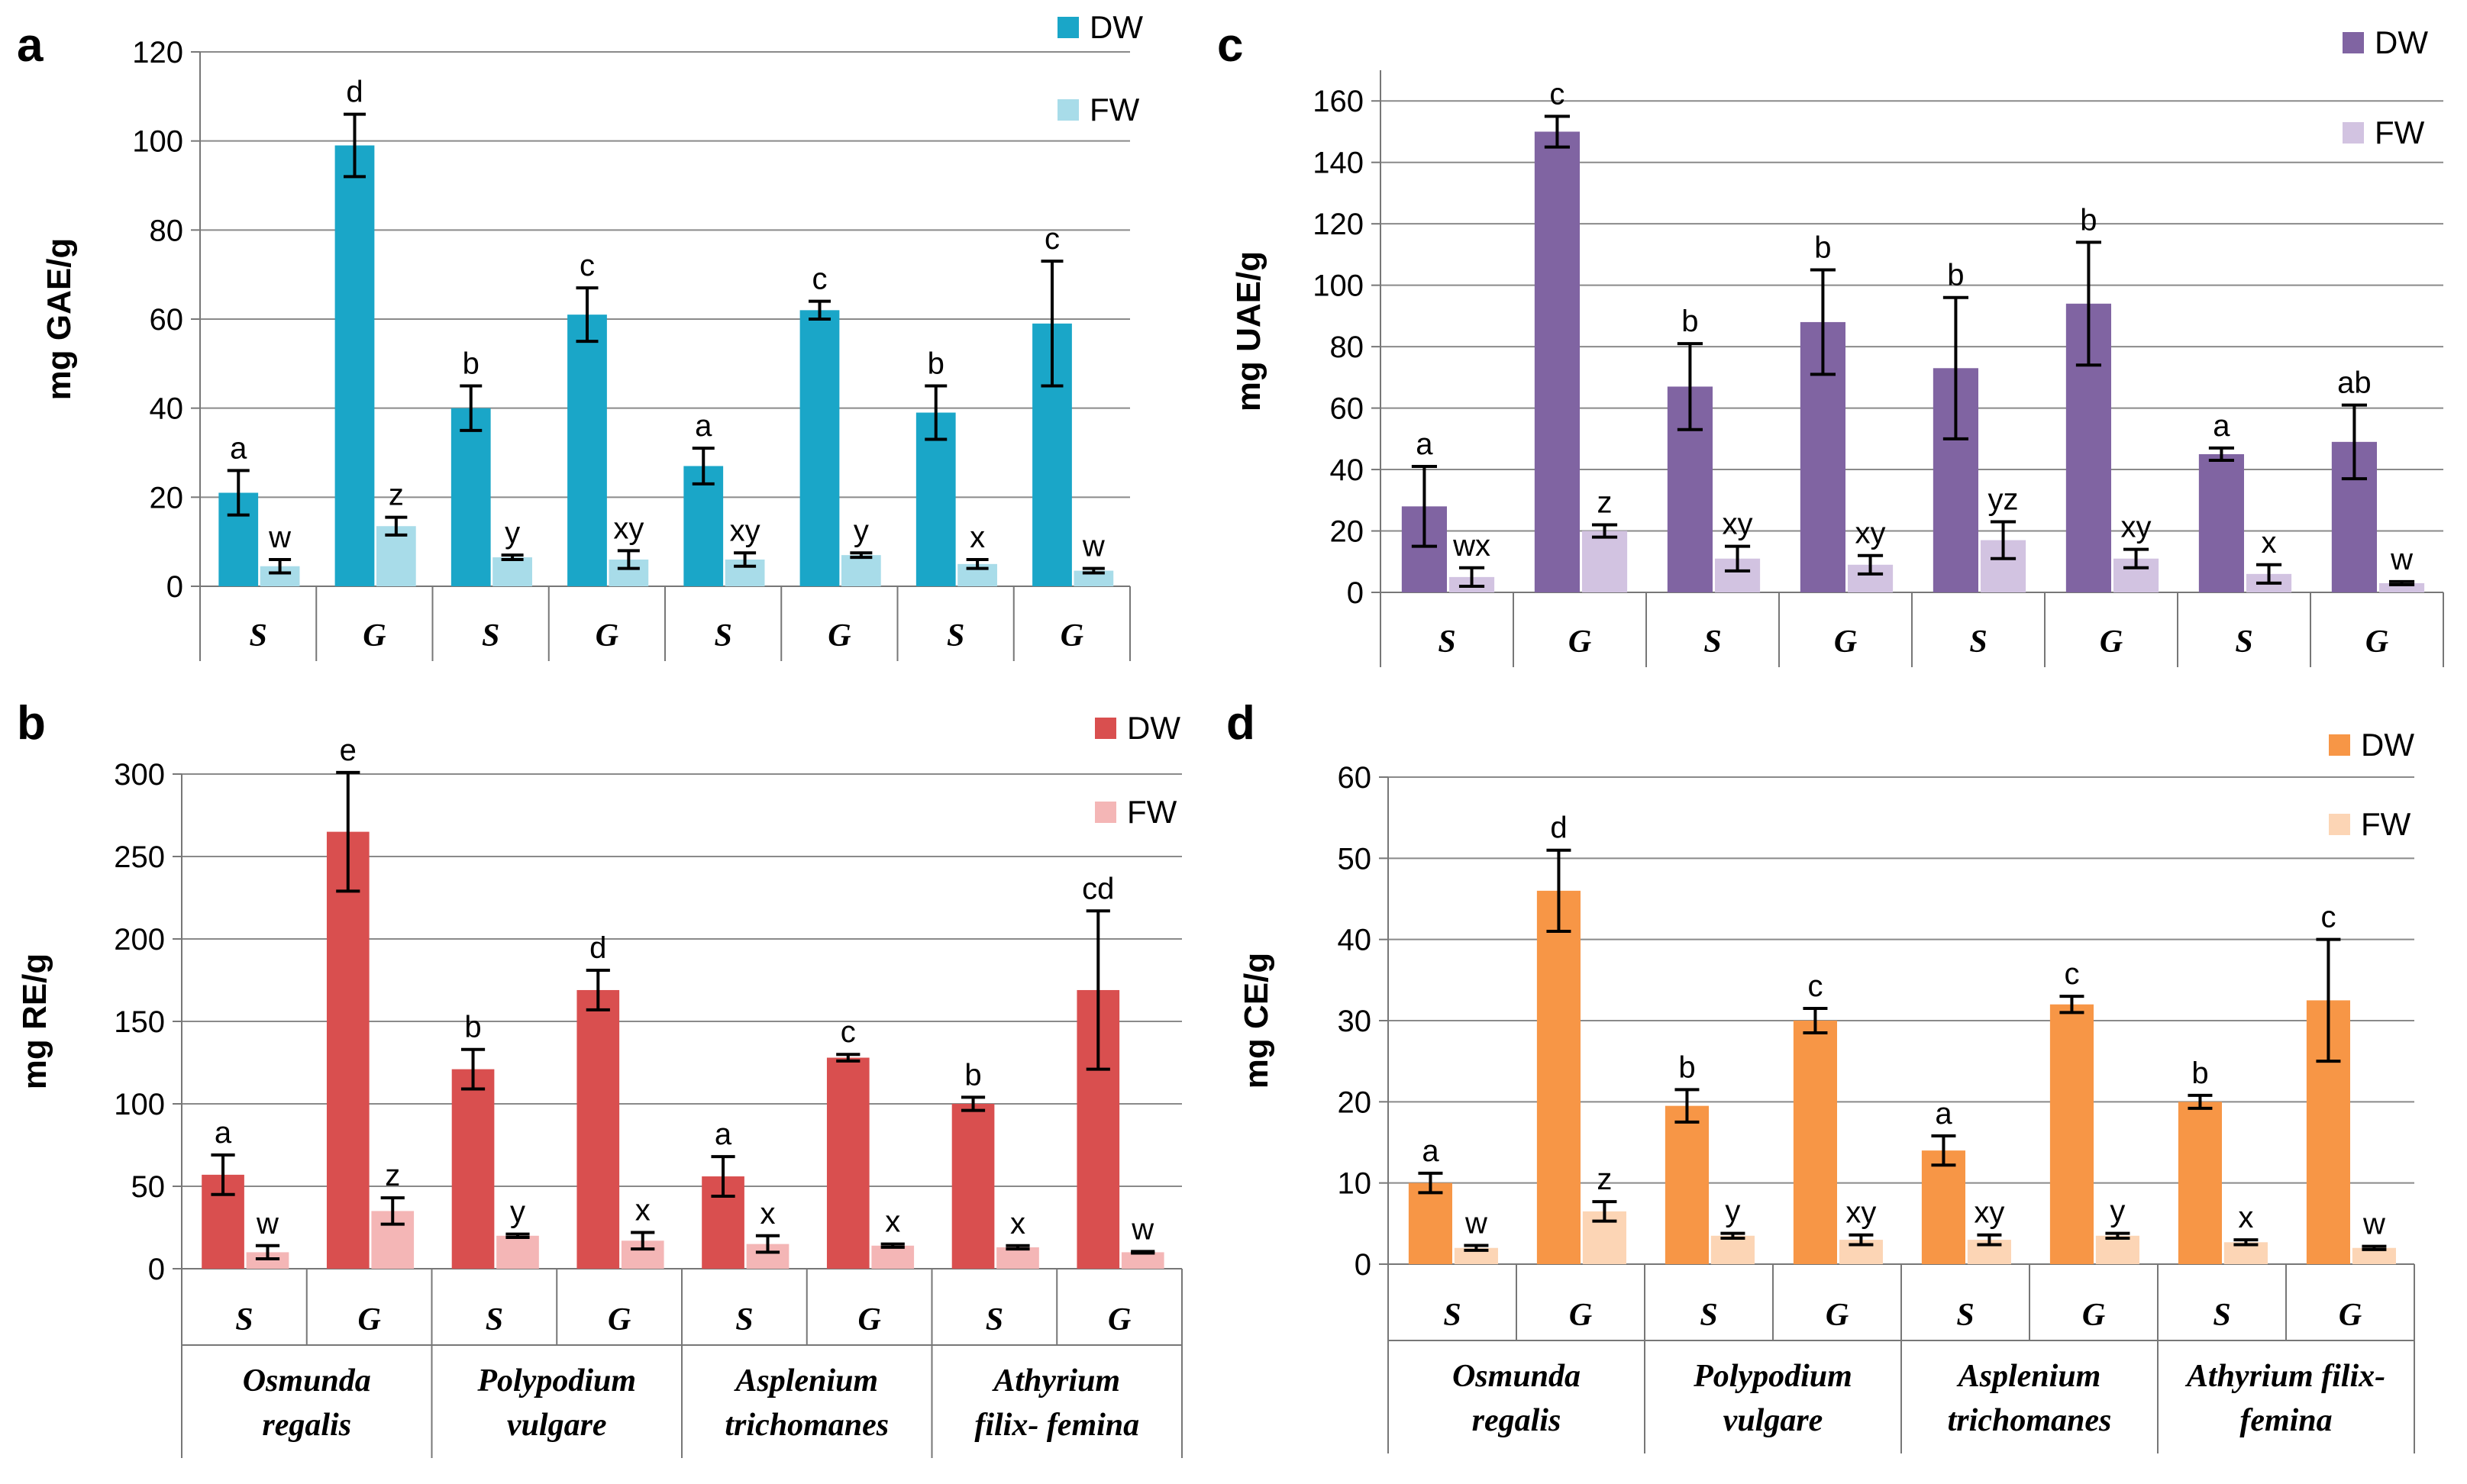  What do you see at coordinates (139, 1022) in the screenshot?
I see `y-tick-label: 150` at bounding box center [139, 1022].